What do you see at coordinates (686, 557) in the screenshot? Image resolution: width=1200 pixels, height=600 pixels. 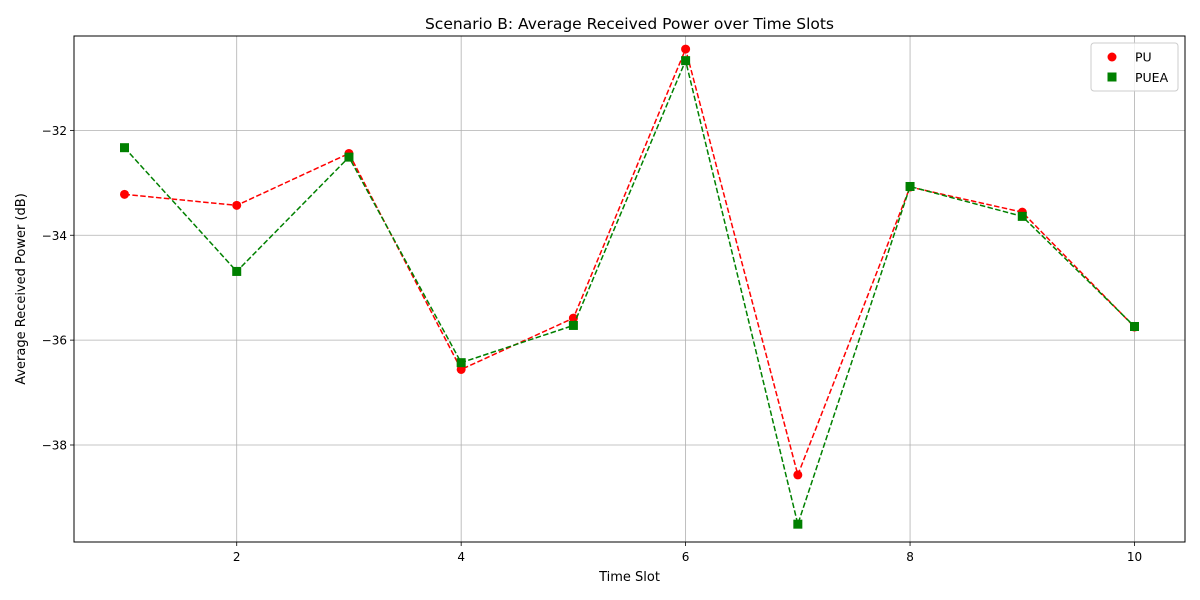 I see `x-tick-label: 6` at bounding box center [686, 557].